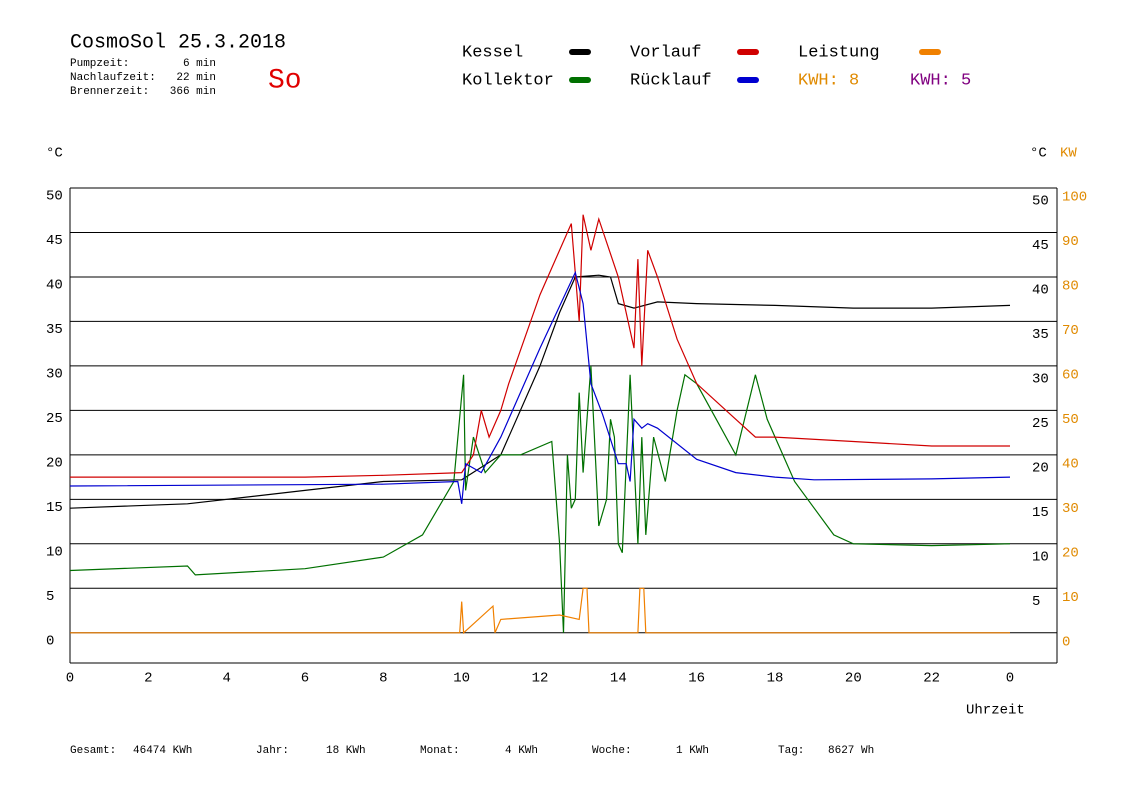 The width and height of the screenshot is (1148, 812). What do you see at coordinates (54, 464) in the screenshot?
I see `y-tick-label: 20` at bounding box center [54, 464].